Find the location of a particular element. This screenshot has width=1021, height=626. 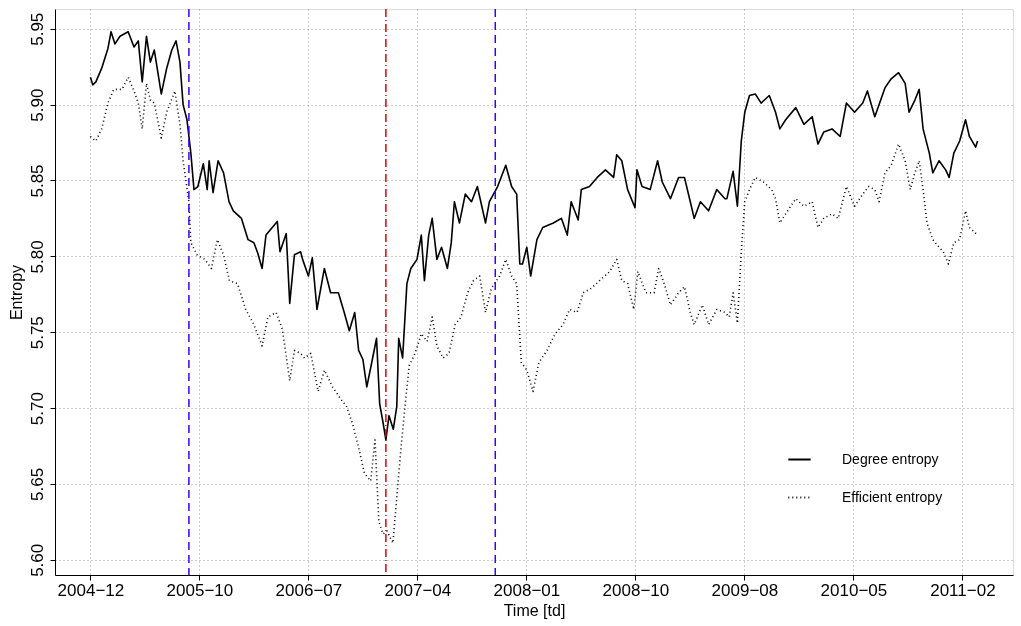

y-tick-label: 5.90 is located at coordinates (37, 105).